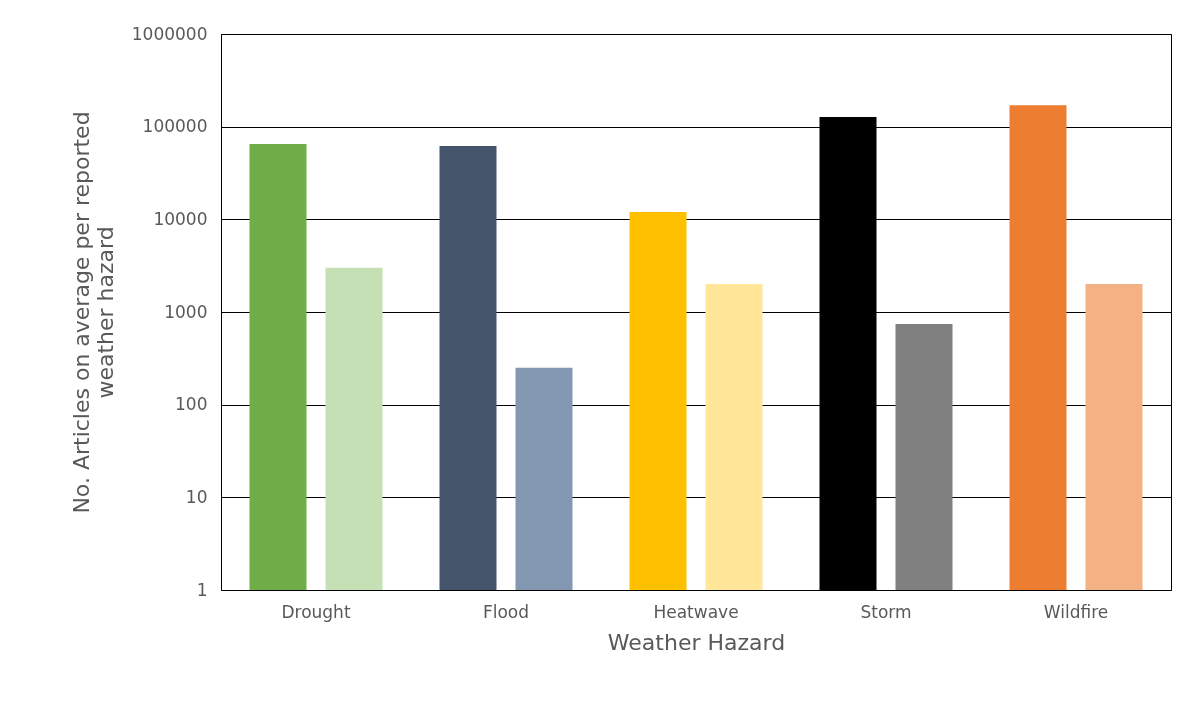 The height and width of the screenshot is (706, 1201). Describe the element at coordinates (202, 589) in the screenshot. I see `y-tick-label: 1` at that location.